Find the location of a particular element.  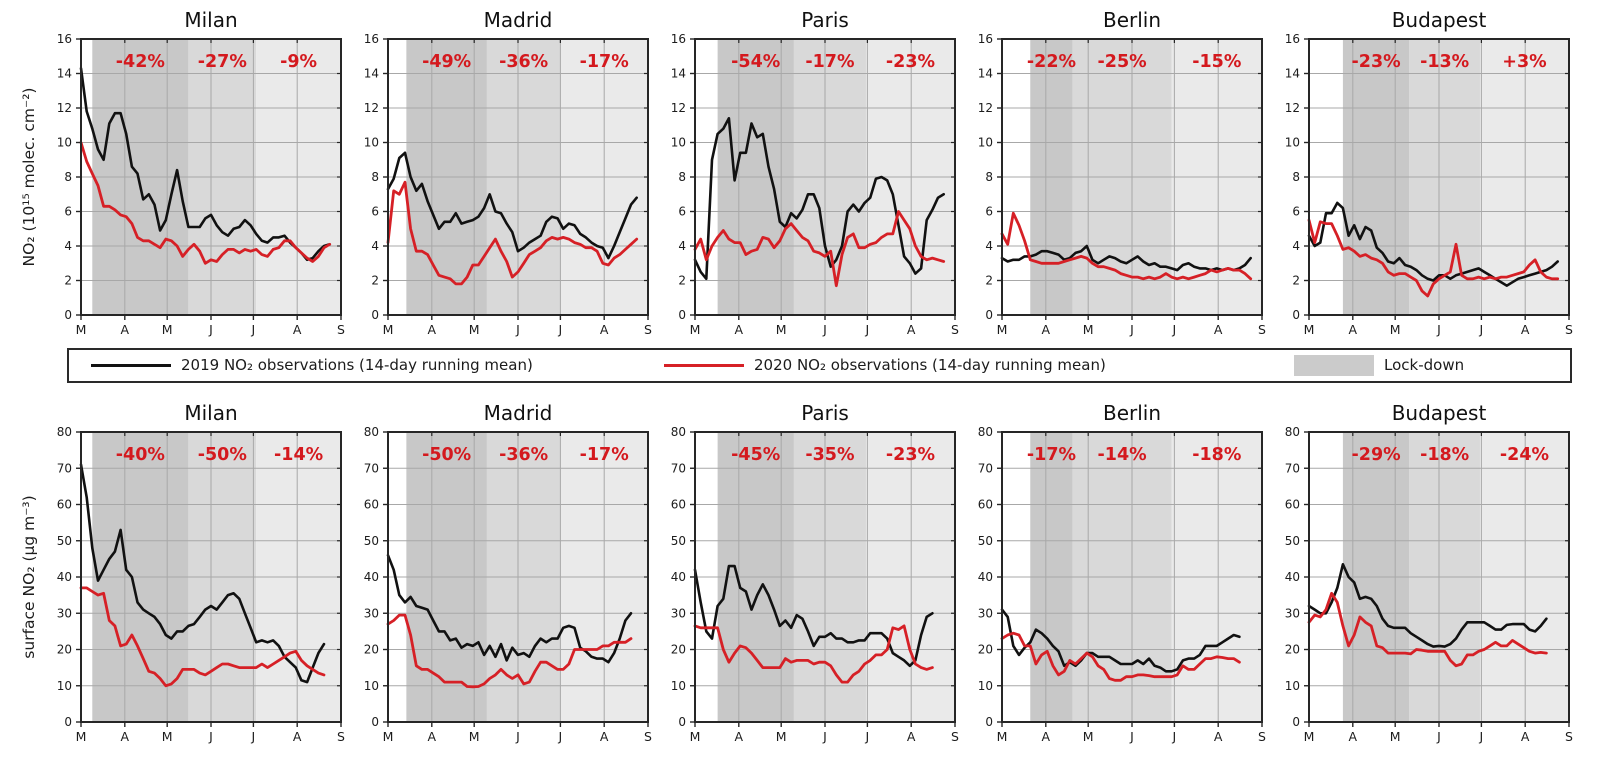

panel-title: Berlin is located at coordinates (1132, 413).